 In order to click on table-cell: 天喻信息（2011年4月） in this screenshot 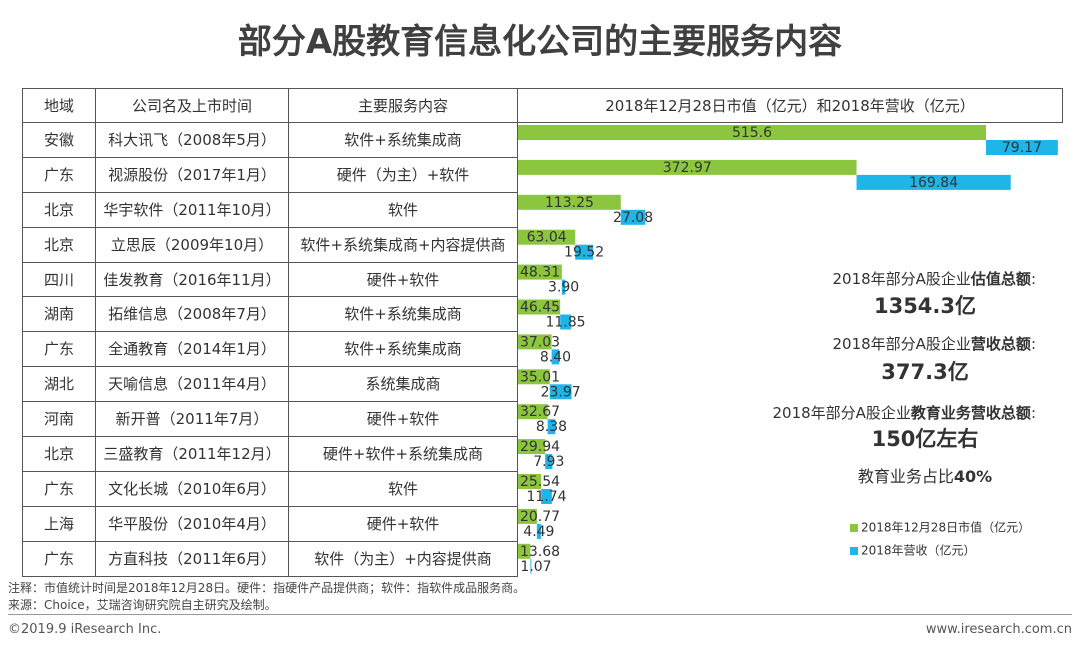, I will do `click(192, 384)`.